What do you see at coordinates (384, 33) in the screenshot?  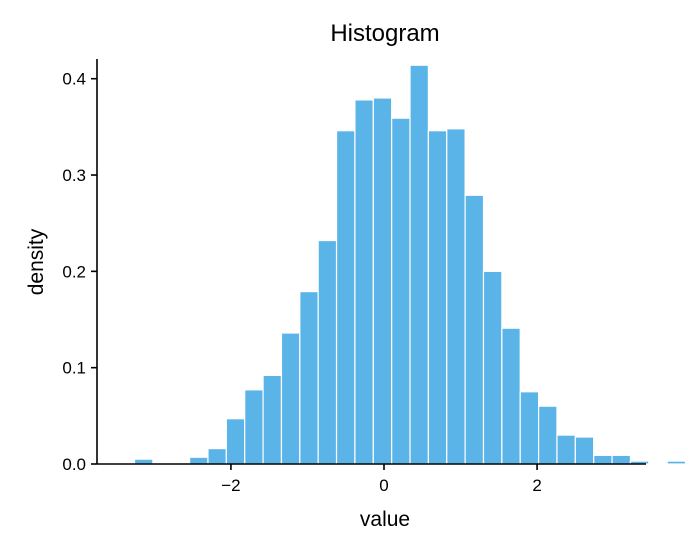 I see `chart-title: Histogram` at bounding box center [384, 33].